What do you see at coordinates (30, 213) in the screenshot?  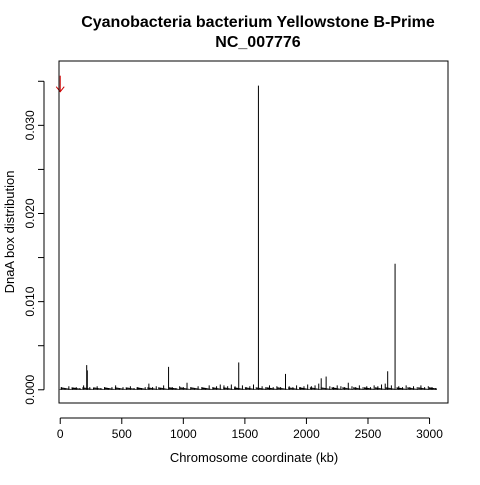 I see `y-tick-label-4: 0.020` at bounding box center [30, 213].